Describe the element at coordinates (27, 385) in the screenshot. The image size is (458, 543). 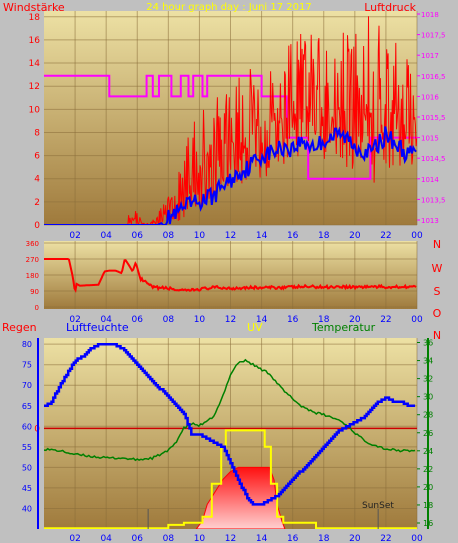
I see `humidity-tick-label: 70` at that location.